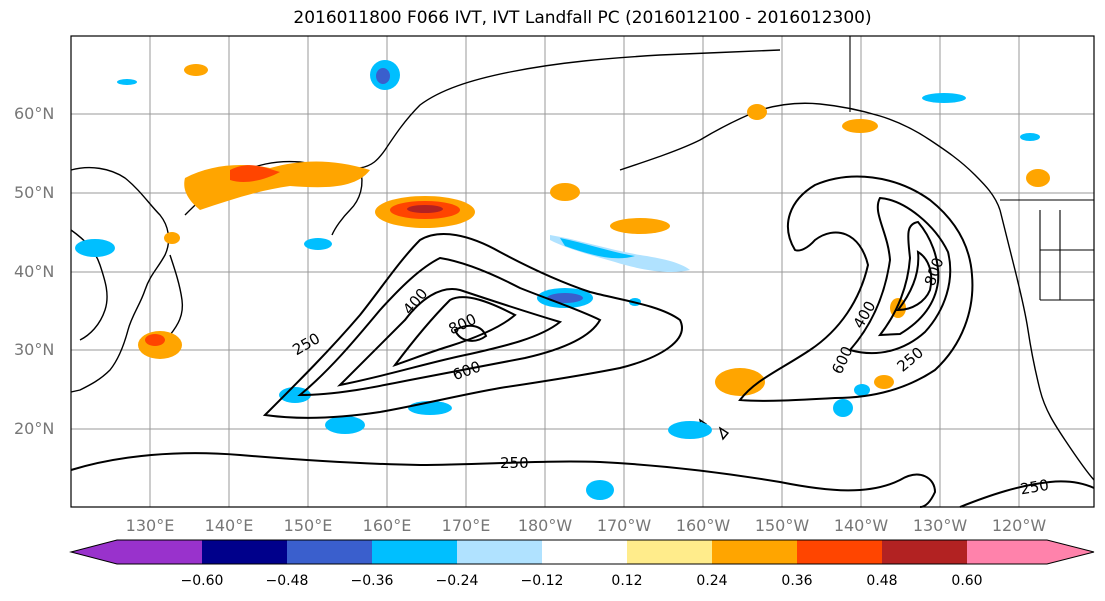  I want to click on lon-label: 140°W, so click(861, 525).